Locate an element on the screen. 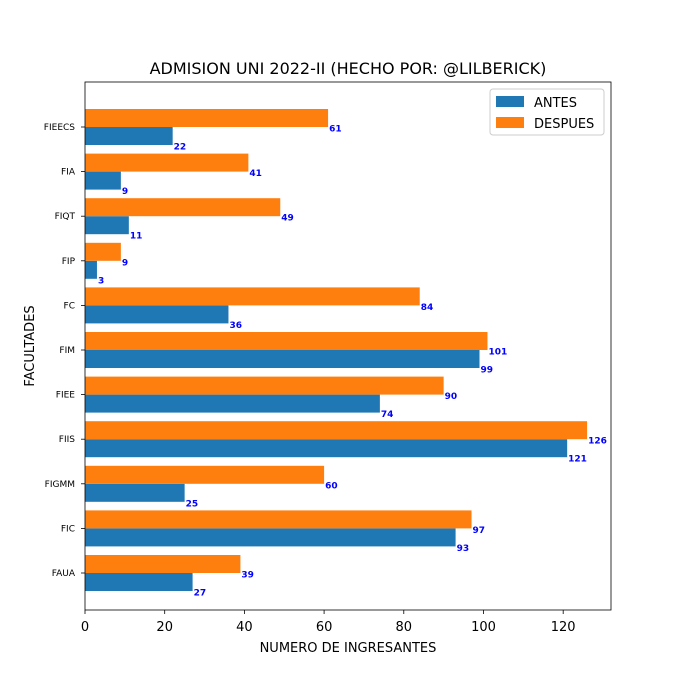 The image size is (679, 691). legend-label-antes: ANTES is located at coordinates (555, 103).